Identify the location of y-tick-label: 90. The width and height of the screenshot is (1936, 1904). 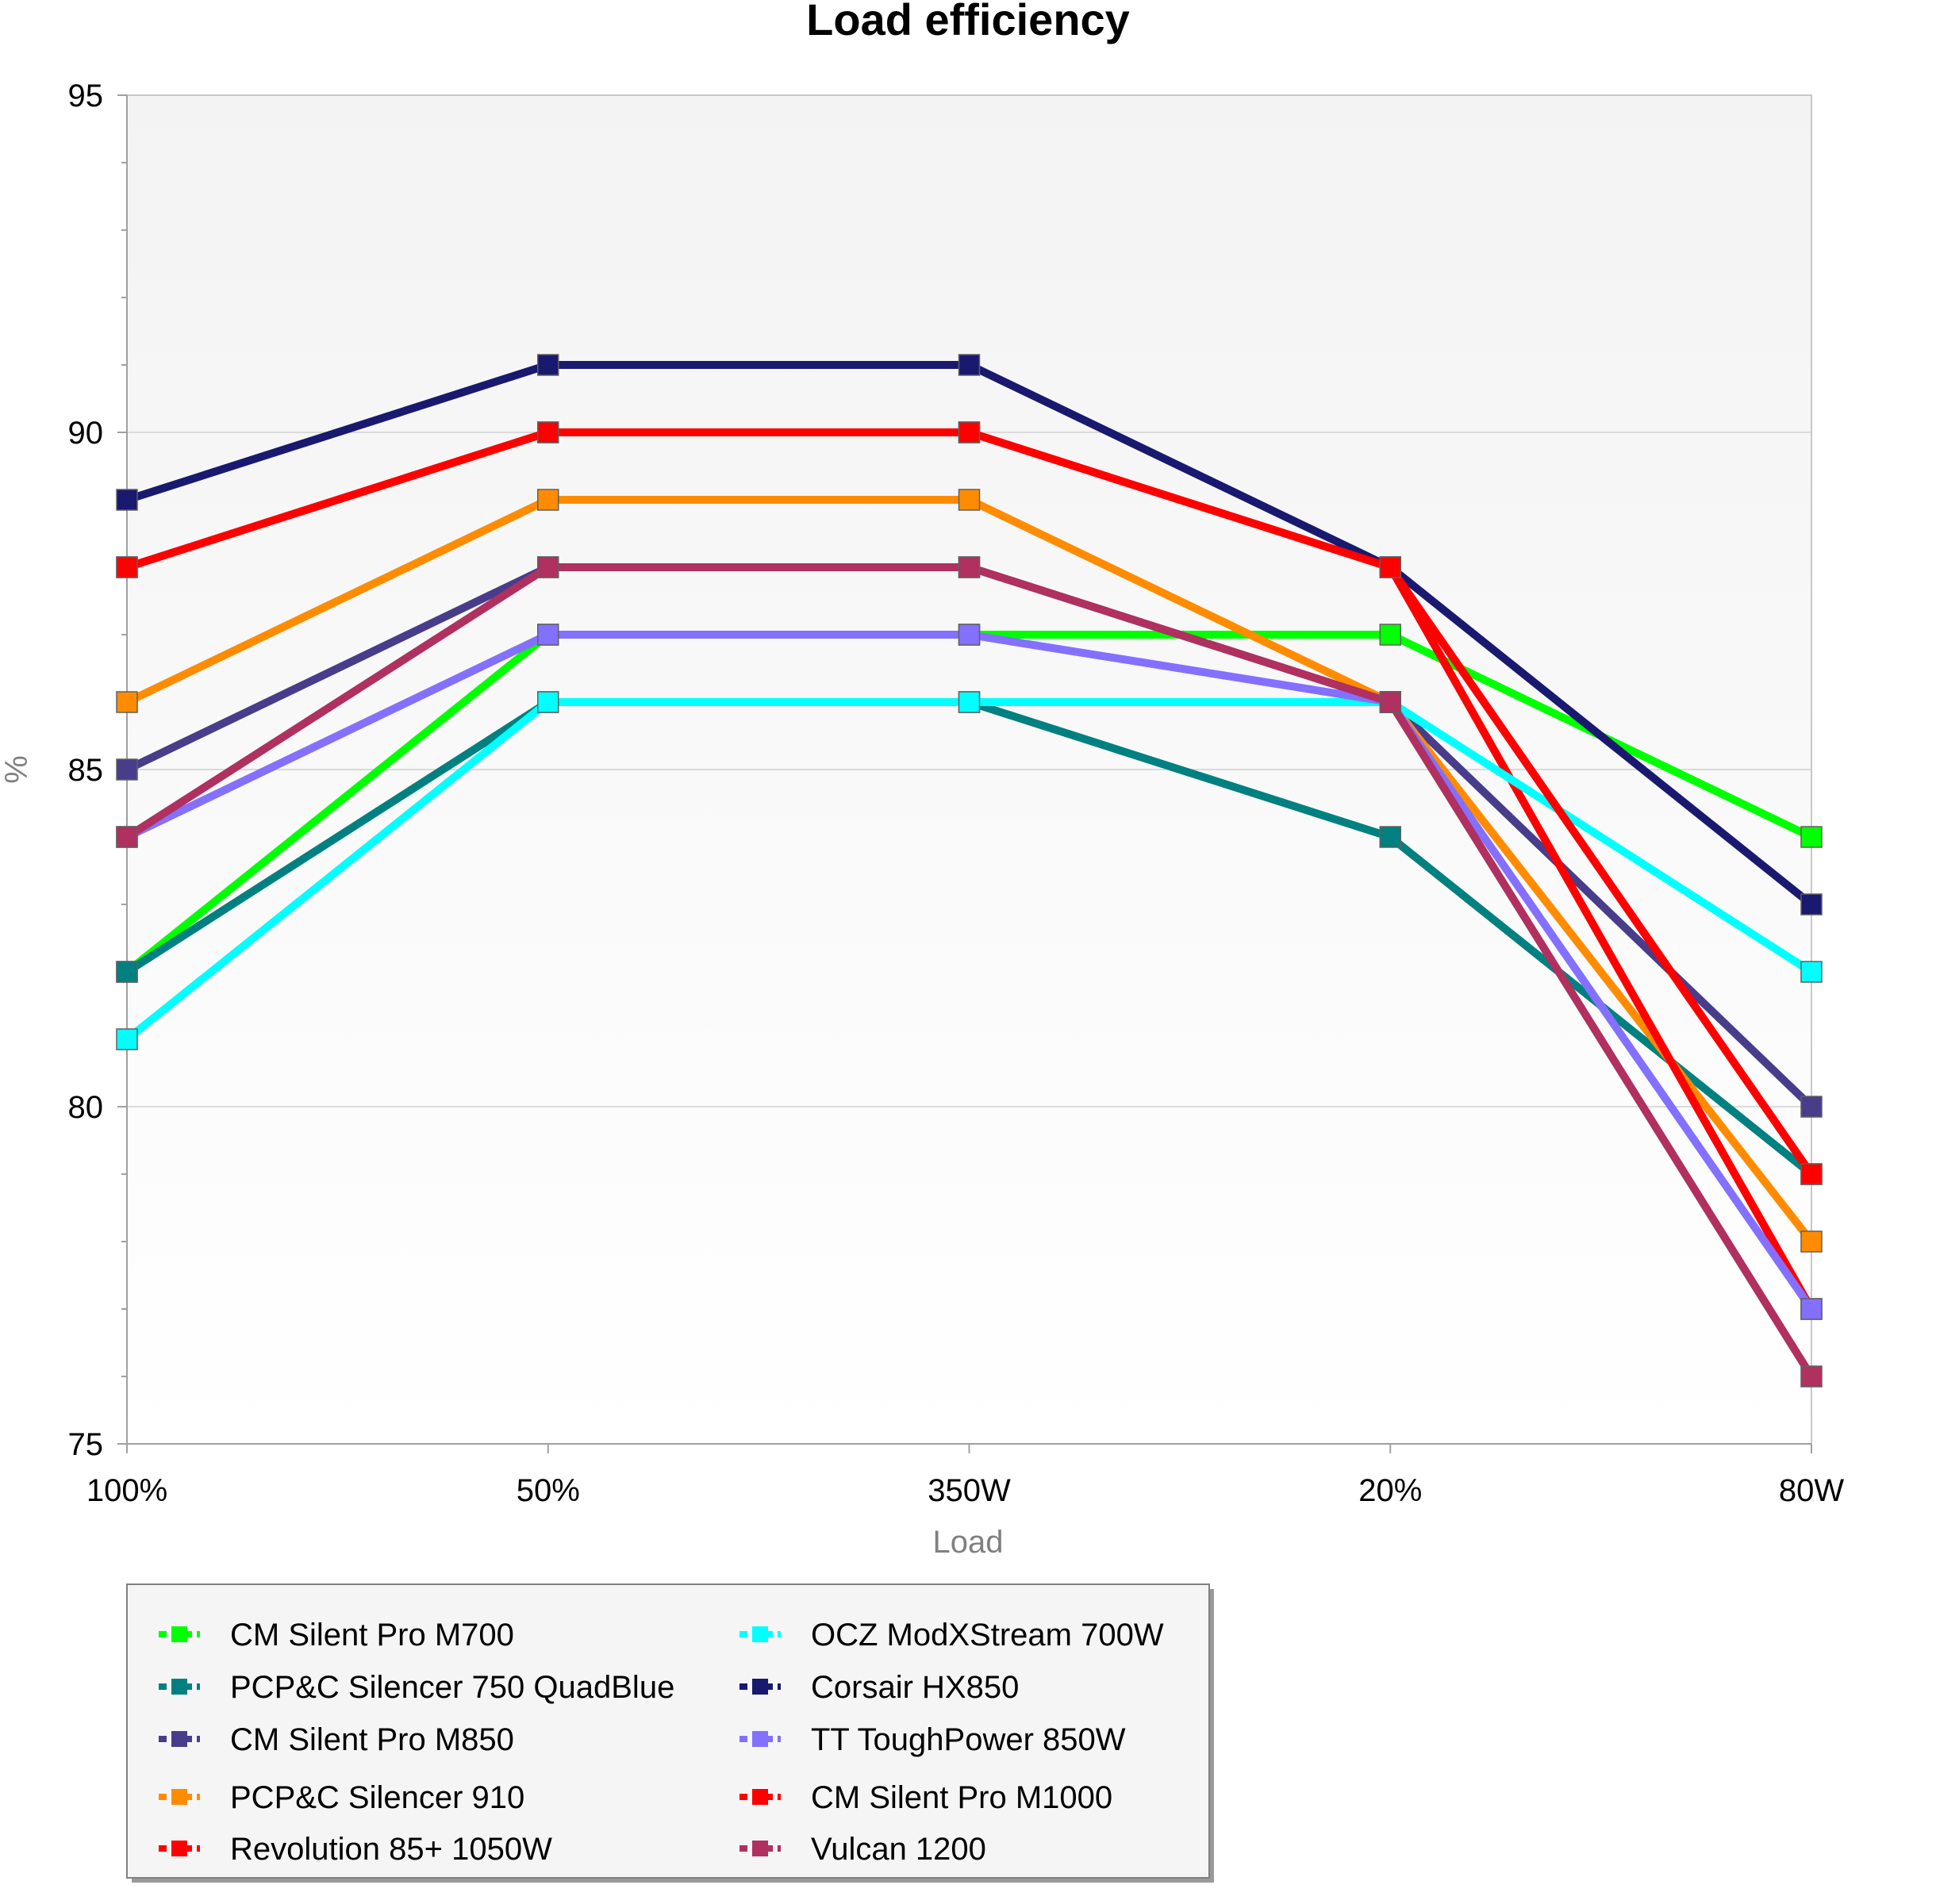
(86, 433).